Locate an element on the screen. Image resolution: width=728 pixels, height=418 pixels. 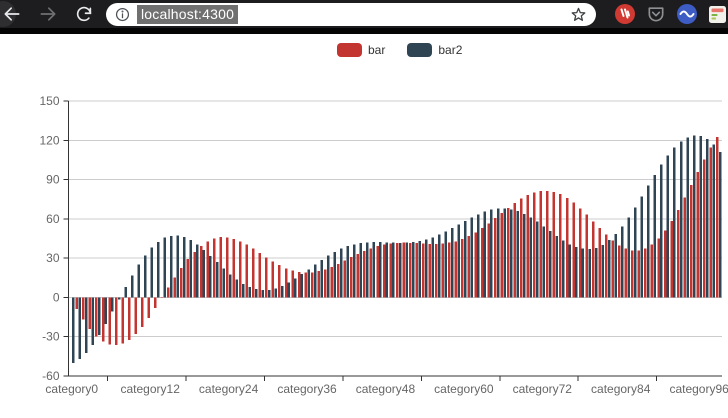
svg-text: -60 is located at coordinates (51, 376).